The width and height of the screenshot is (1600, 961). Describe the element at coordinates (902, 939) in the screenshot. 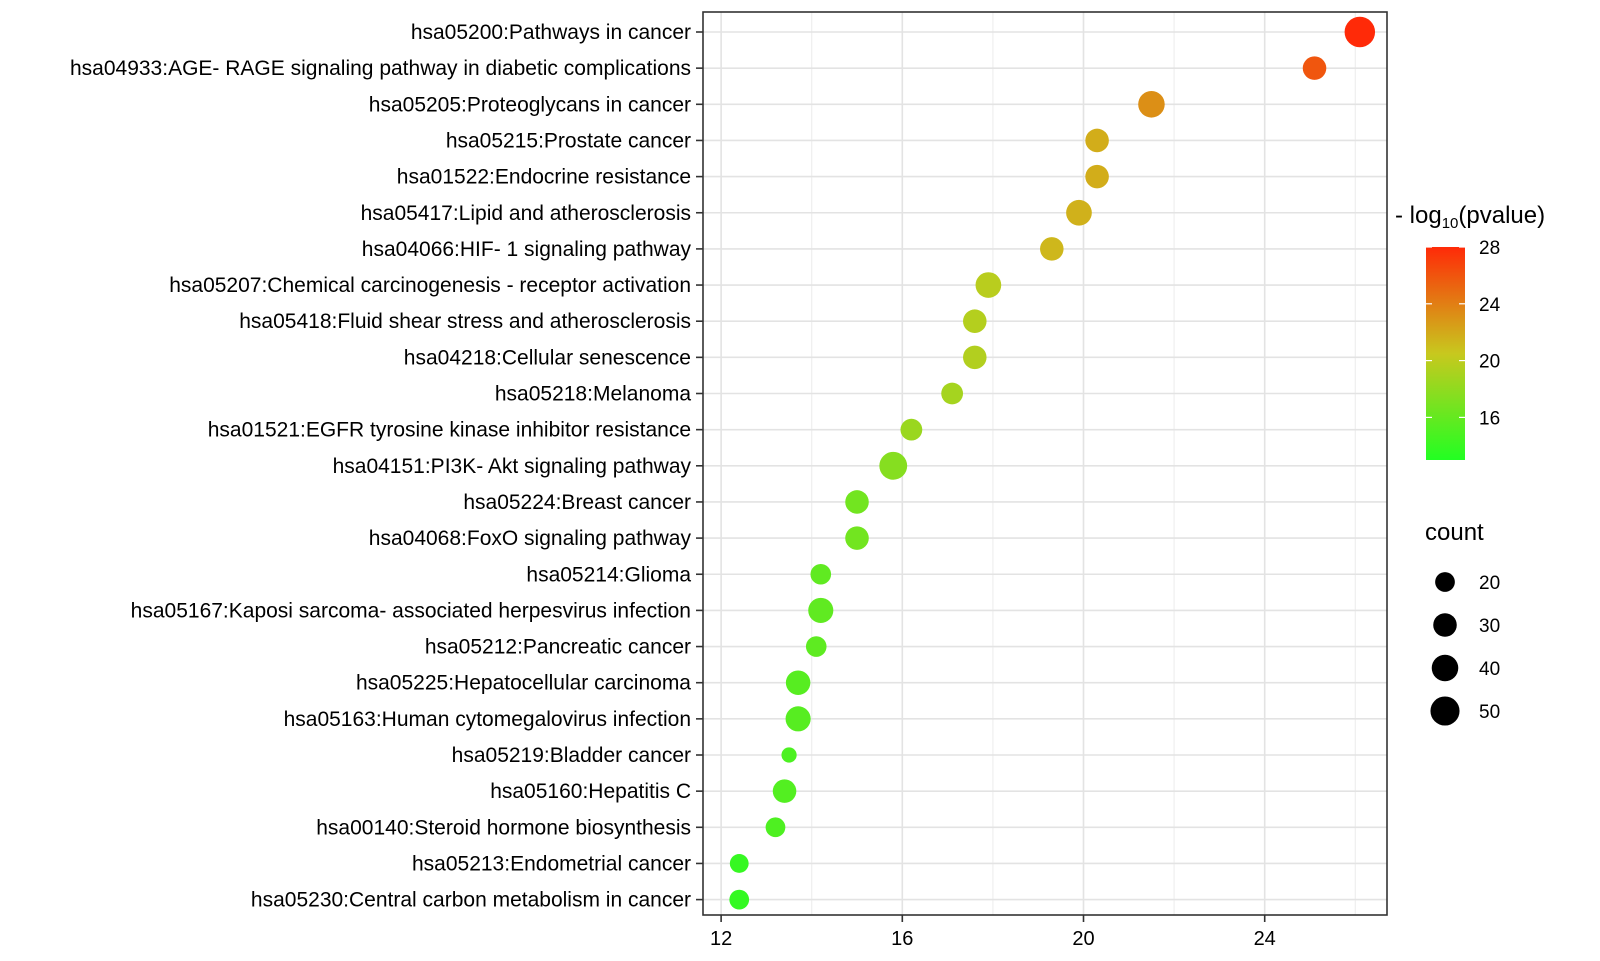

I see `x-tick-label: 16` at that location.